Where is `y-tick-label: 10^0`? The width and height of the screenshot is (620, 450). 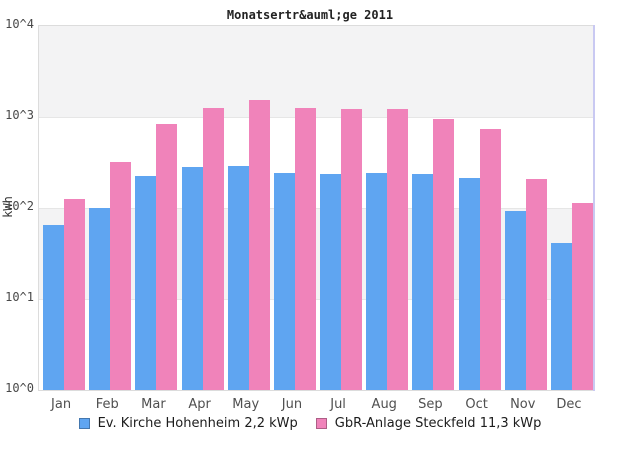 y-tick-label: 10^0 is located at coordinates (19, 388).